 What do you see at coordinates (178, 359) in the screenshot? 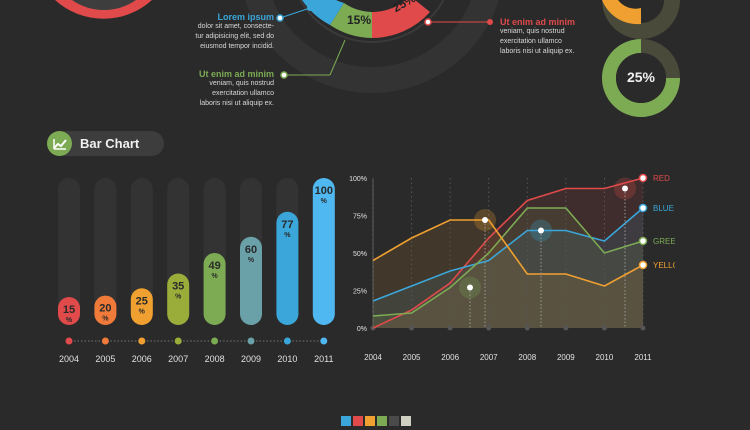
I see `bar-category-label: 2007` at bounding box center [178, 359].